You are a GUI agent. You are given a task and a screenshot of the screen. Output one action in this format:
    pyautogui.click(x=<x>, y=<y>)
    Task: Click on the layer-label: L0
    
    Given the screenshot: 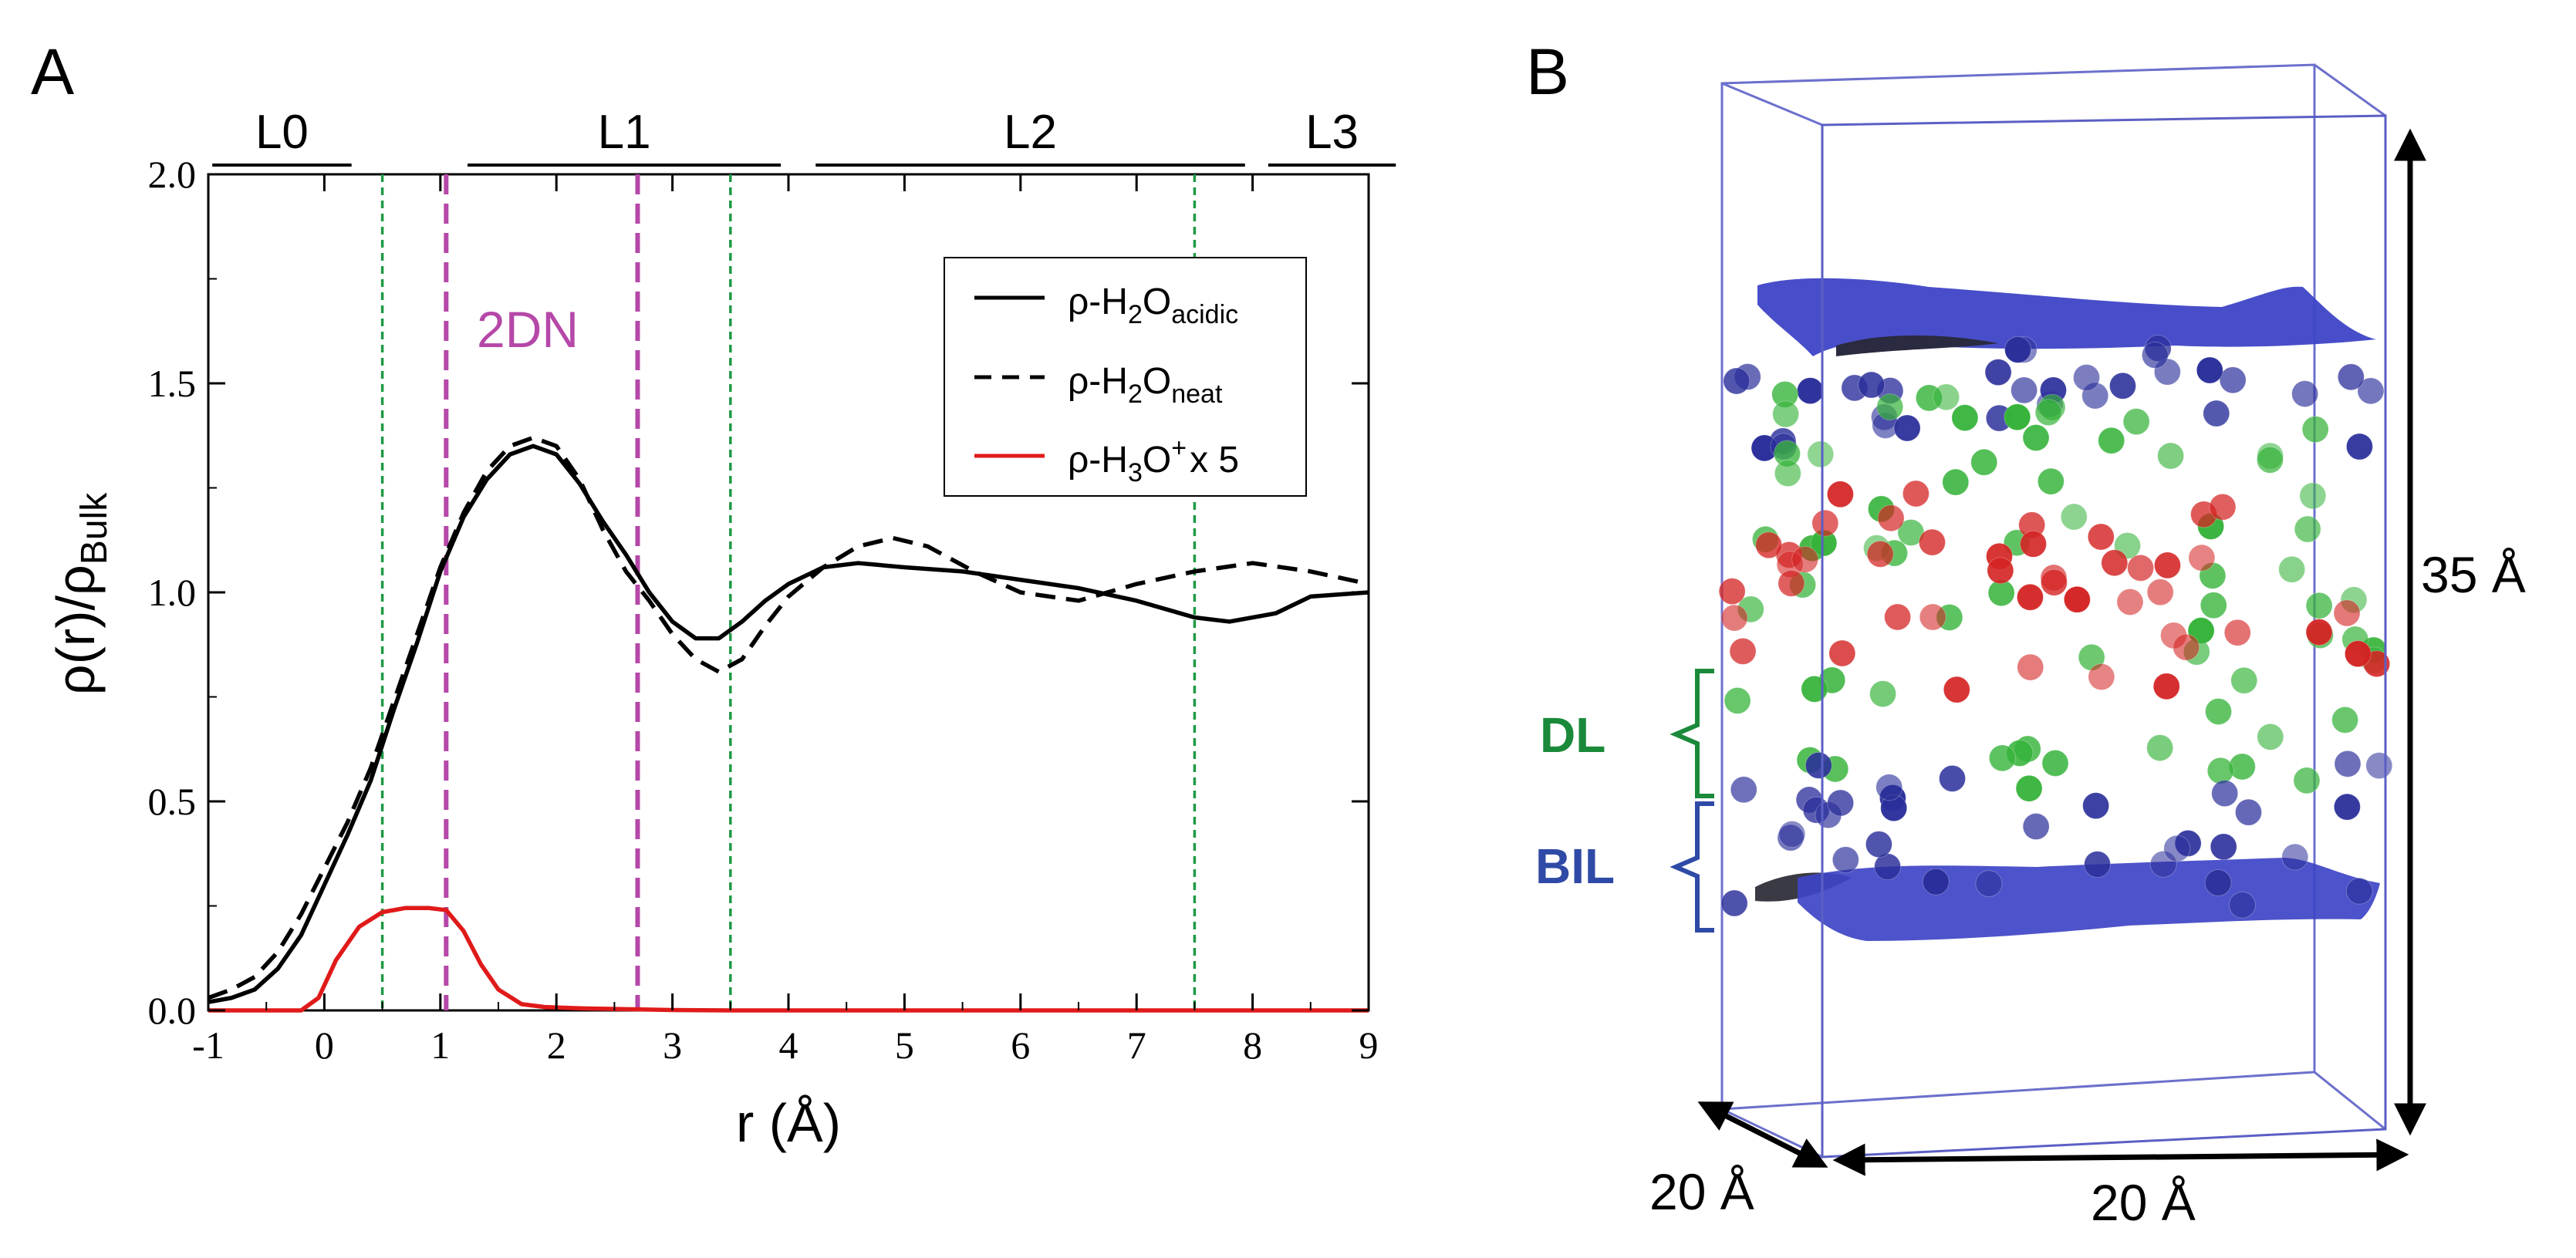 What is the action you would take?
    pyautogui.click(x=282, y=132)
    